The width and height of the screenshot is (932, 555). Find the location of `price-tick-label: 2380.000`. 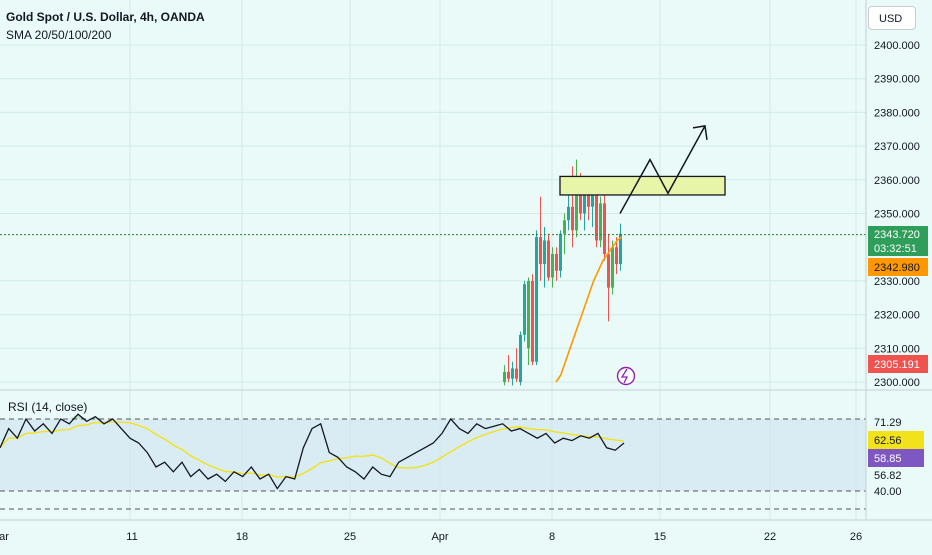

price-tick-label: 2380.000 is located at coordinates (897, 113).